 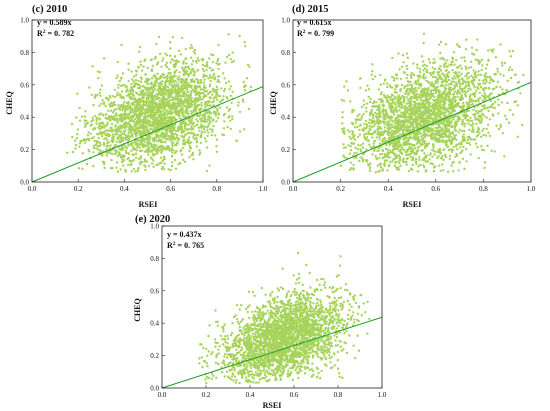 What do you see at coordinates (170, 189) in the screenshot?
I see `x-tick-label: 0.6` at bounding box center [170, 189].